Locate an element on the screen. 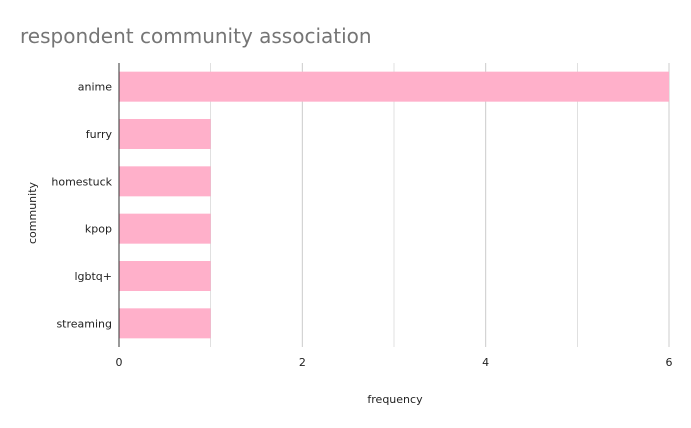  category-label: furry is located at coordinates (99, 134).